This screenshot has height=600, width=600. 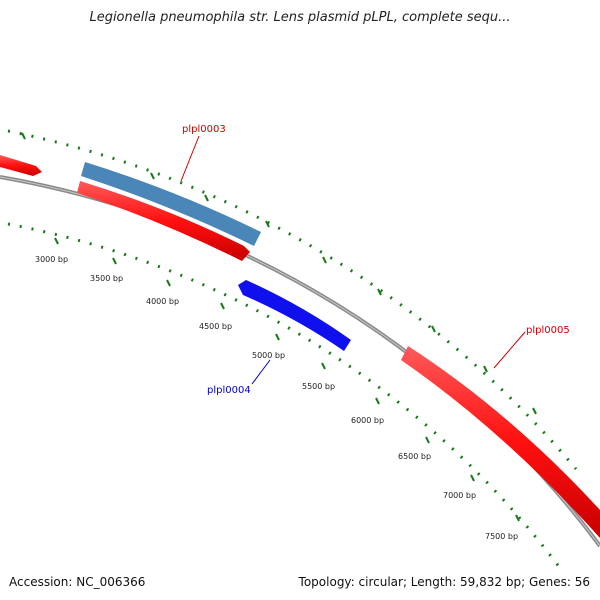 What do you see at coordinates (162, 301) in the screenshot?
I see `tick-label-4000: 4000 bp` at bounding box center [162, 301].